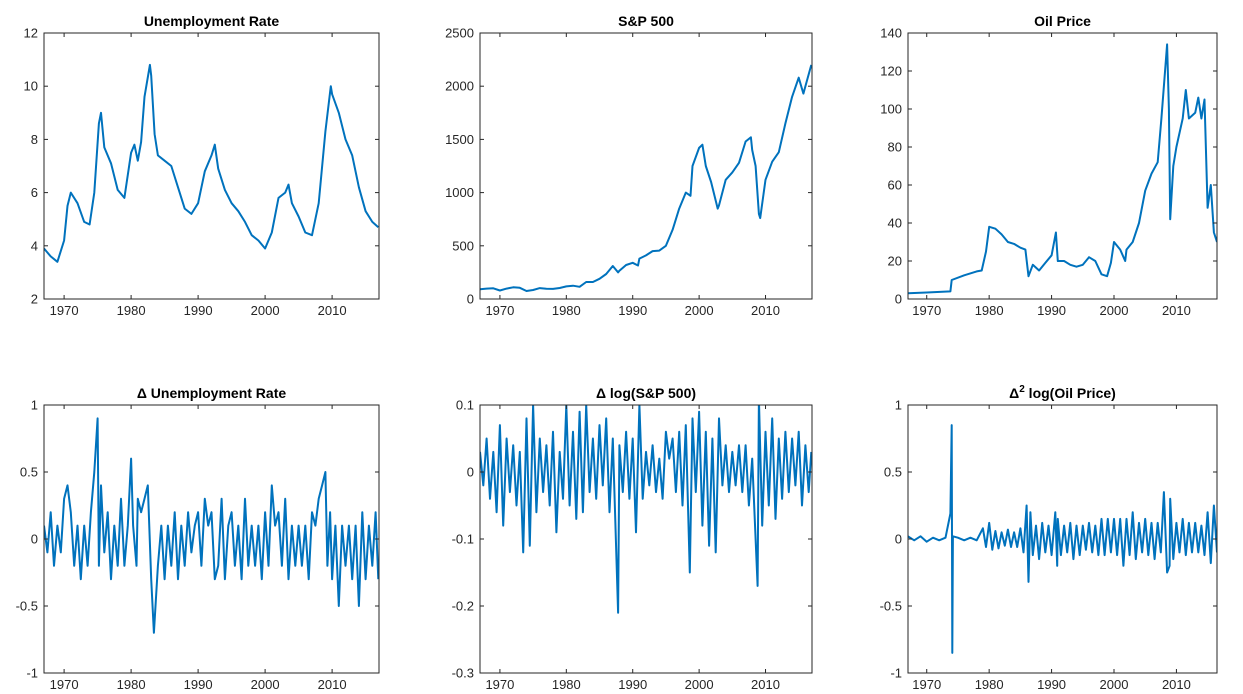 Image resolution: width=1243 pixels, height=694 pixels. What do you see at coordinates (465, 405) in the screenshot?
I see `y-tick-label: 0.1` at bounding box center [465, 405].